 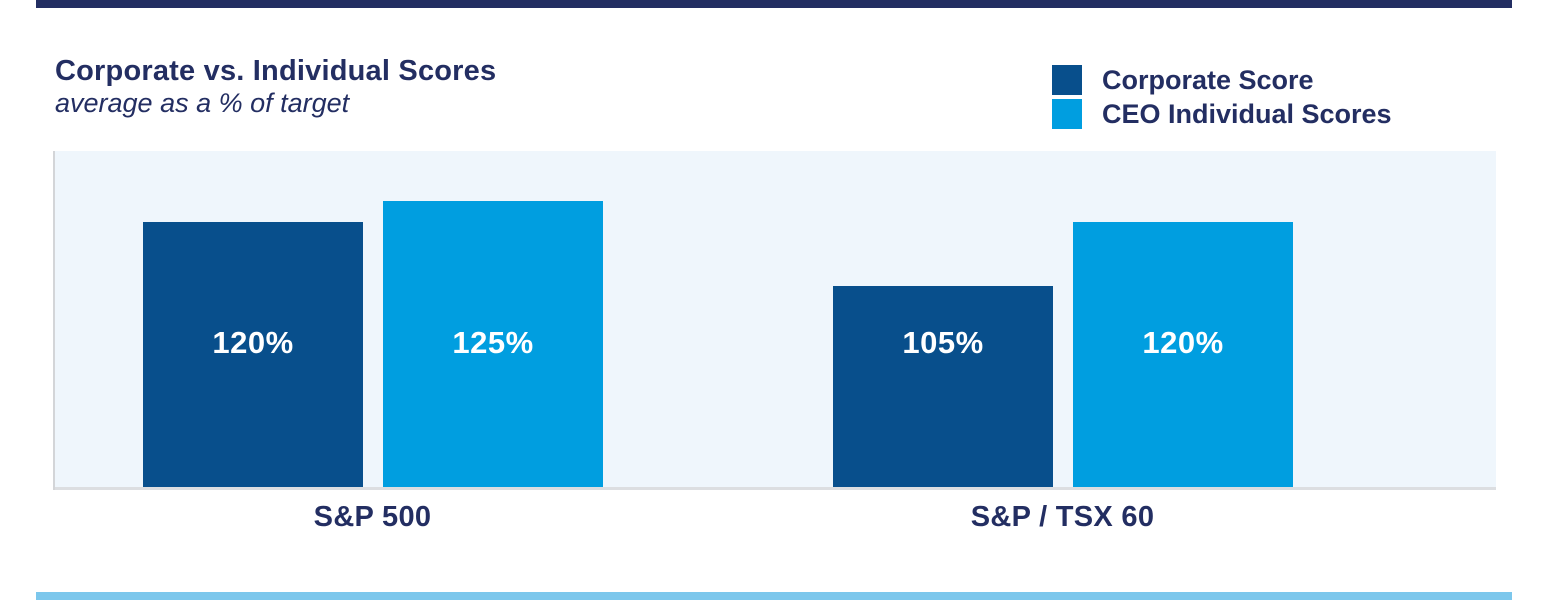 I want to click on legend-item: CEO Individual Scores, so click(x=1222, y=114).